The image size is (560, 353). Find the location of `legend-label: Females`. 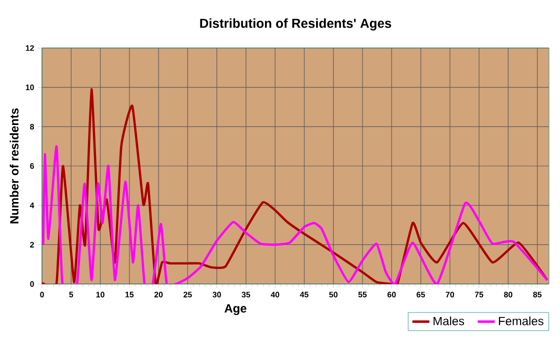

legend-label: Females is located at coordinates (521, 321).